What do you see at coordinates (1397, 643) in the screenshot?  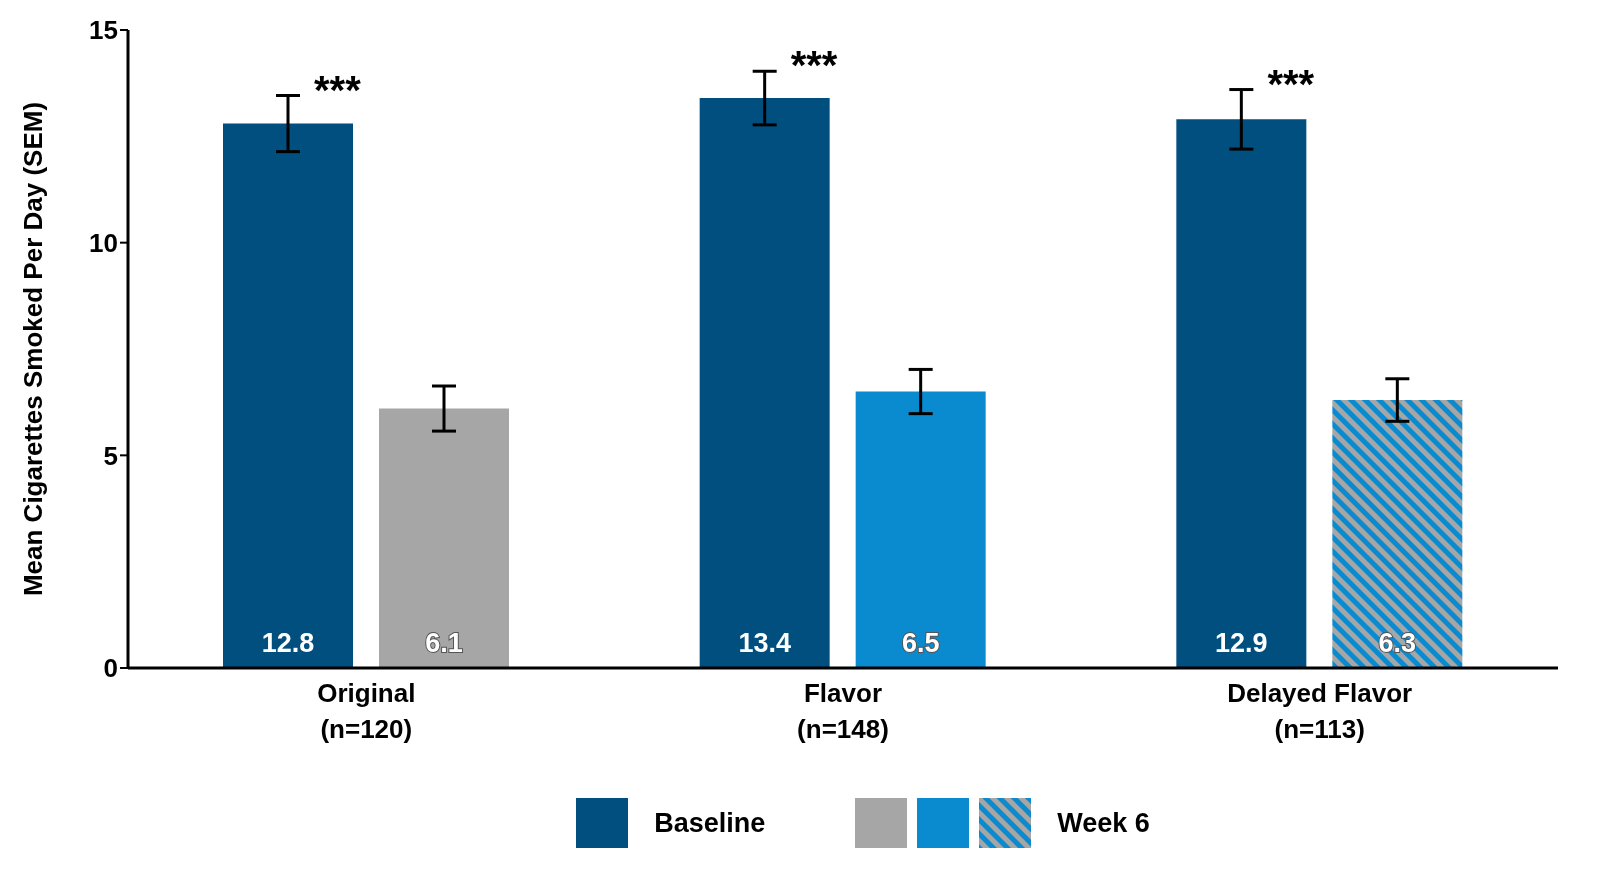 I see `data-label: 6.3` at bounding box center [1397, 643].